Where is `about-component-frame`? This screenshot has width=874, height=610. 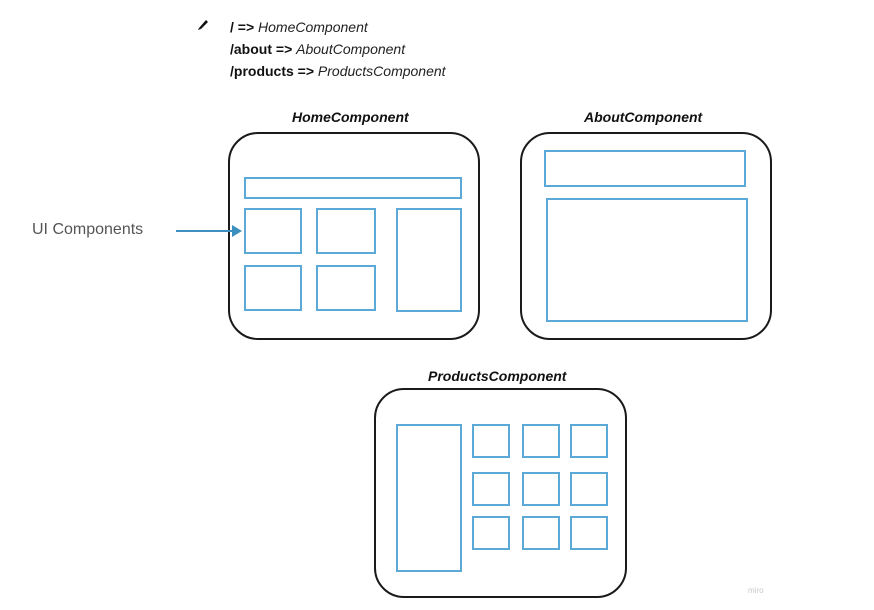 about-component-frame is located at coordinates (646, 236).